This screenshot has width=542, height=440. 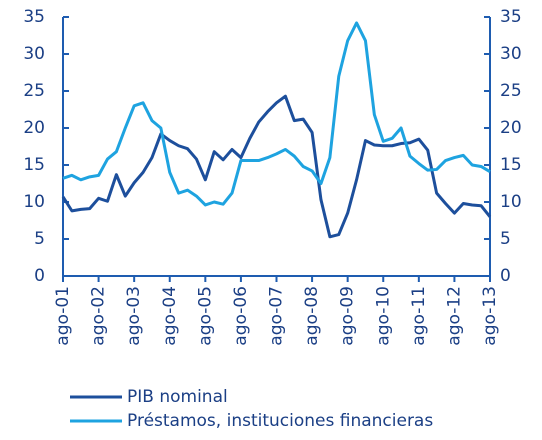 What do you see at coordinates (511, 17) in the screenshot?
I see `y2-tick-label: 35` at bounding box center [511, 17].